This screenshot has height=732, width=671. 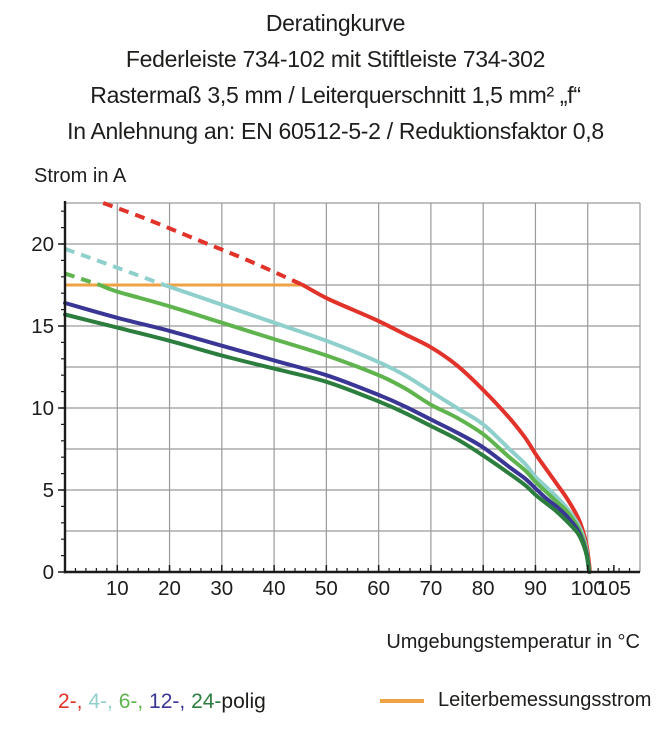 I want to click on x-tick-label: 105, so click(x=614, y=588).